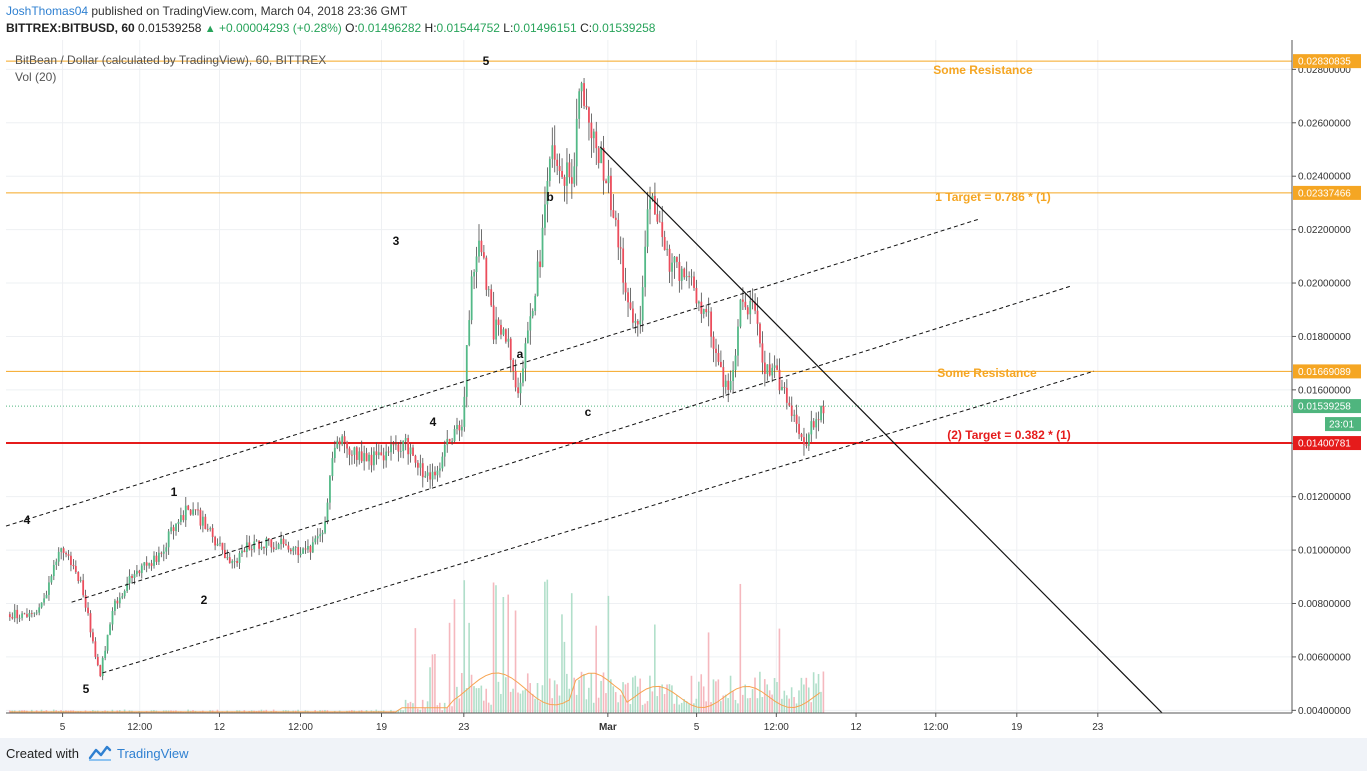  Describe the element at coordinates (549, 197) in the screenshot. I see `wave-label-b: b` at that location.